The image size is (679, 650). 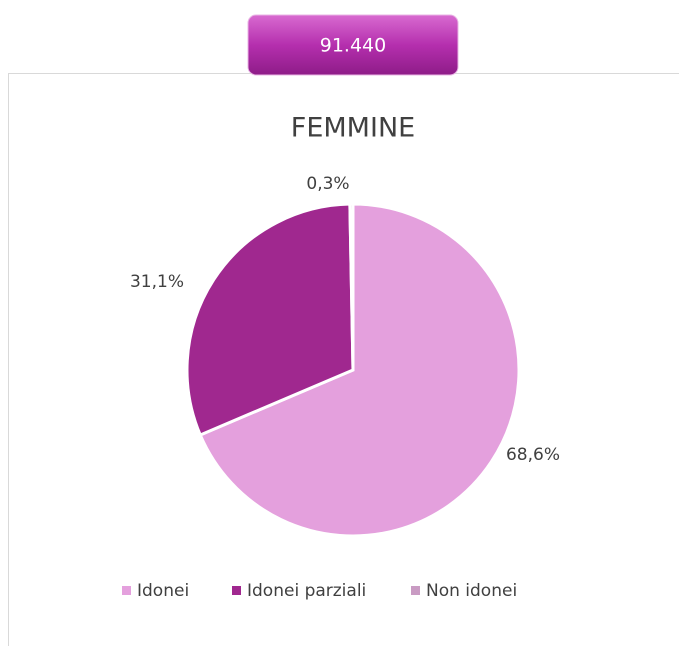 I want to click on legend-label: Idonei, so click(x=163, y=591).